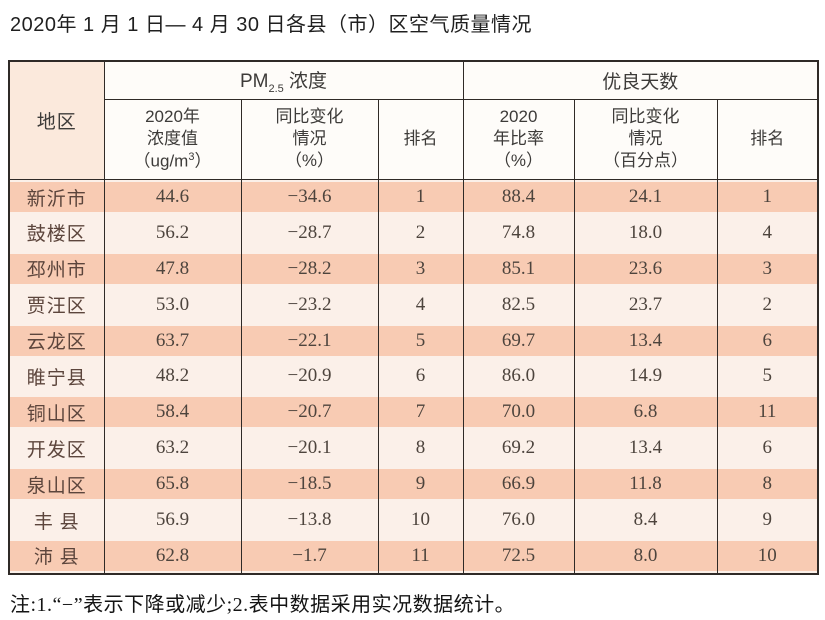 This screenshot has width=825, height=620. What do you see at coordinates (172, 448) in the screenshot?
I see `pm-value-cell: 63.2` at bounding box center [172, 448].